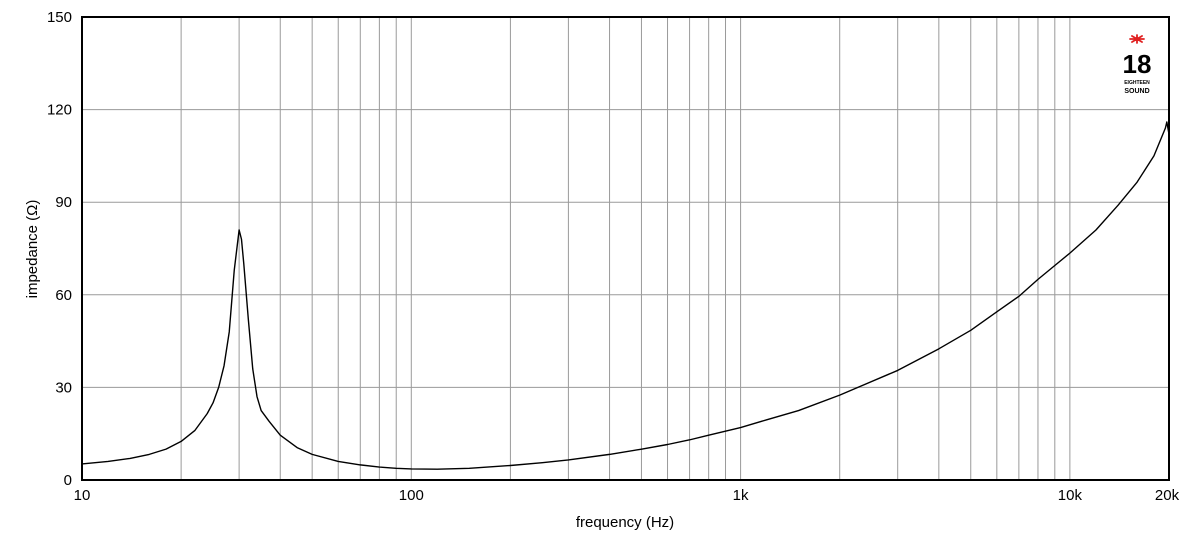  I want to click on y-tick-label: 120, so click(59, 110).